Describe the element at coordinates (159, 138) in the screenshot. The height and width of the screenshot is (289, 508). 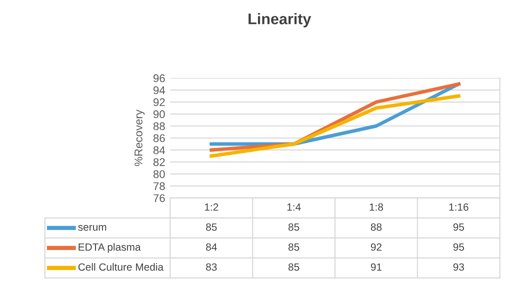
I see `y-tick-label: 86` at that location.